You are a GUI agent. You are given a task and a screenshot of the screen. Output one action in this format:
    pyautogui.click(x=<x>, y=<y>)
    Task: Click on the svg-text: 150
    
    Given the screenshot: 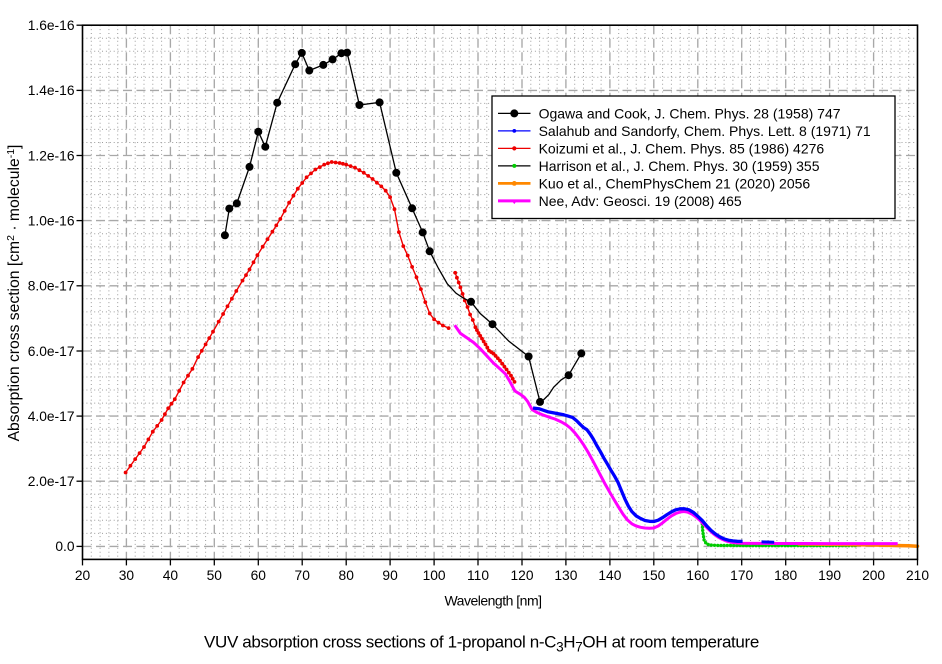 What is the action you would take?
    pyautogui.click(x=653, y=575)
    